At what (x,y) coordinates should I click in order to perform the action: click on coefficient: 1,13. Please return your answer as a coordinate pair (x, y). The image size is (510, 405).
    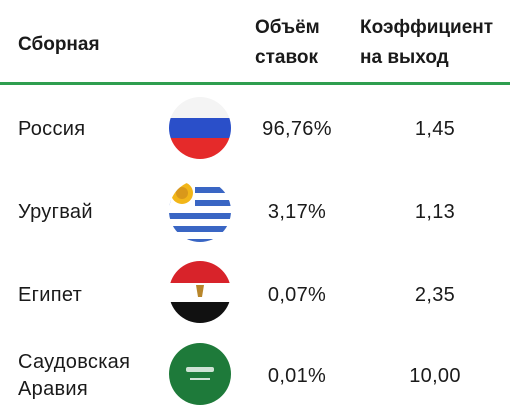
    Looking at the image, I should click on (435, 212).